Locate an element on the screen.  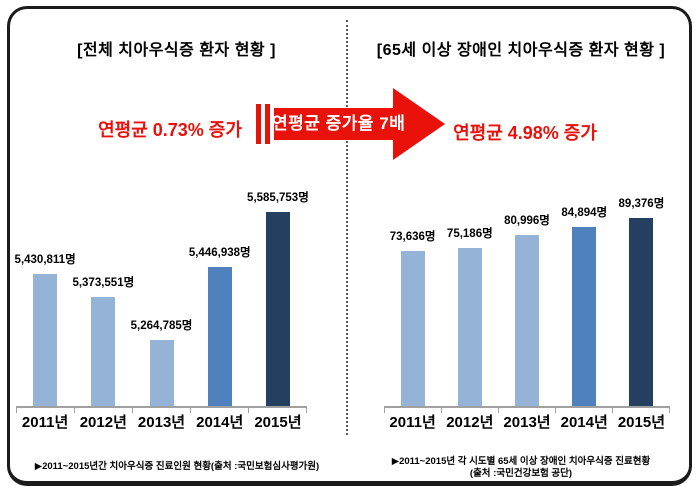
growth-ratio-arrow-label: 연평균 증가율 7배 is located at coordinates (339, 123).